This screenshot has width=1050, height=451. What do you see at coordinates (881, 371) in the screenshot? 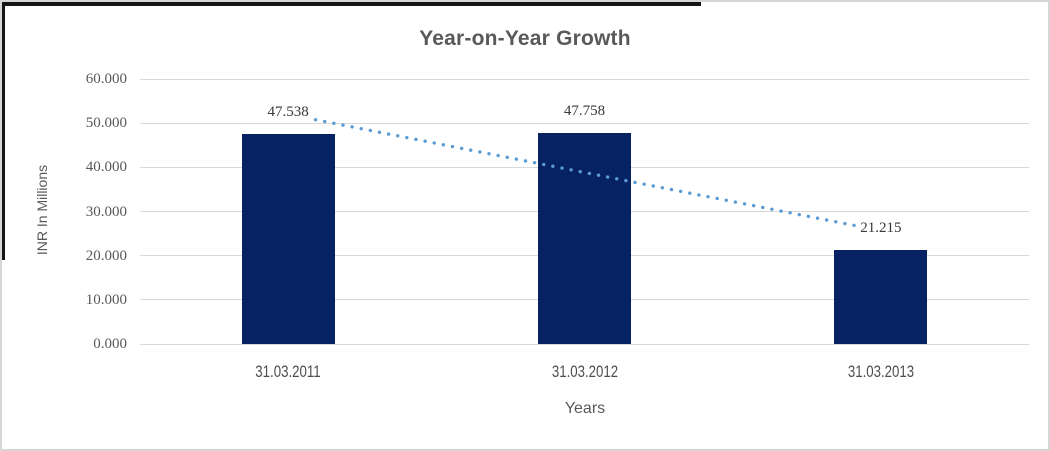
I see `x-tick-label: 31.03.2013` at bounding box center [881, 371].